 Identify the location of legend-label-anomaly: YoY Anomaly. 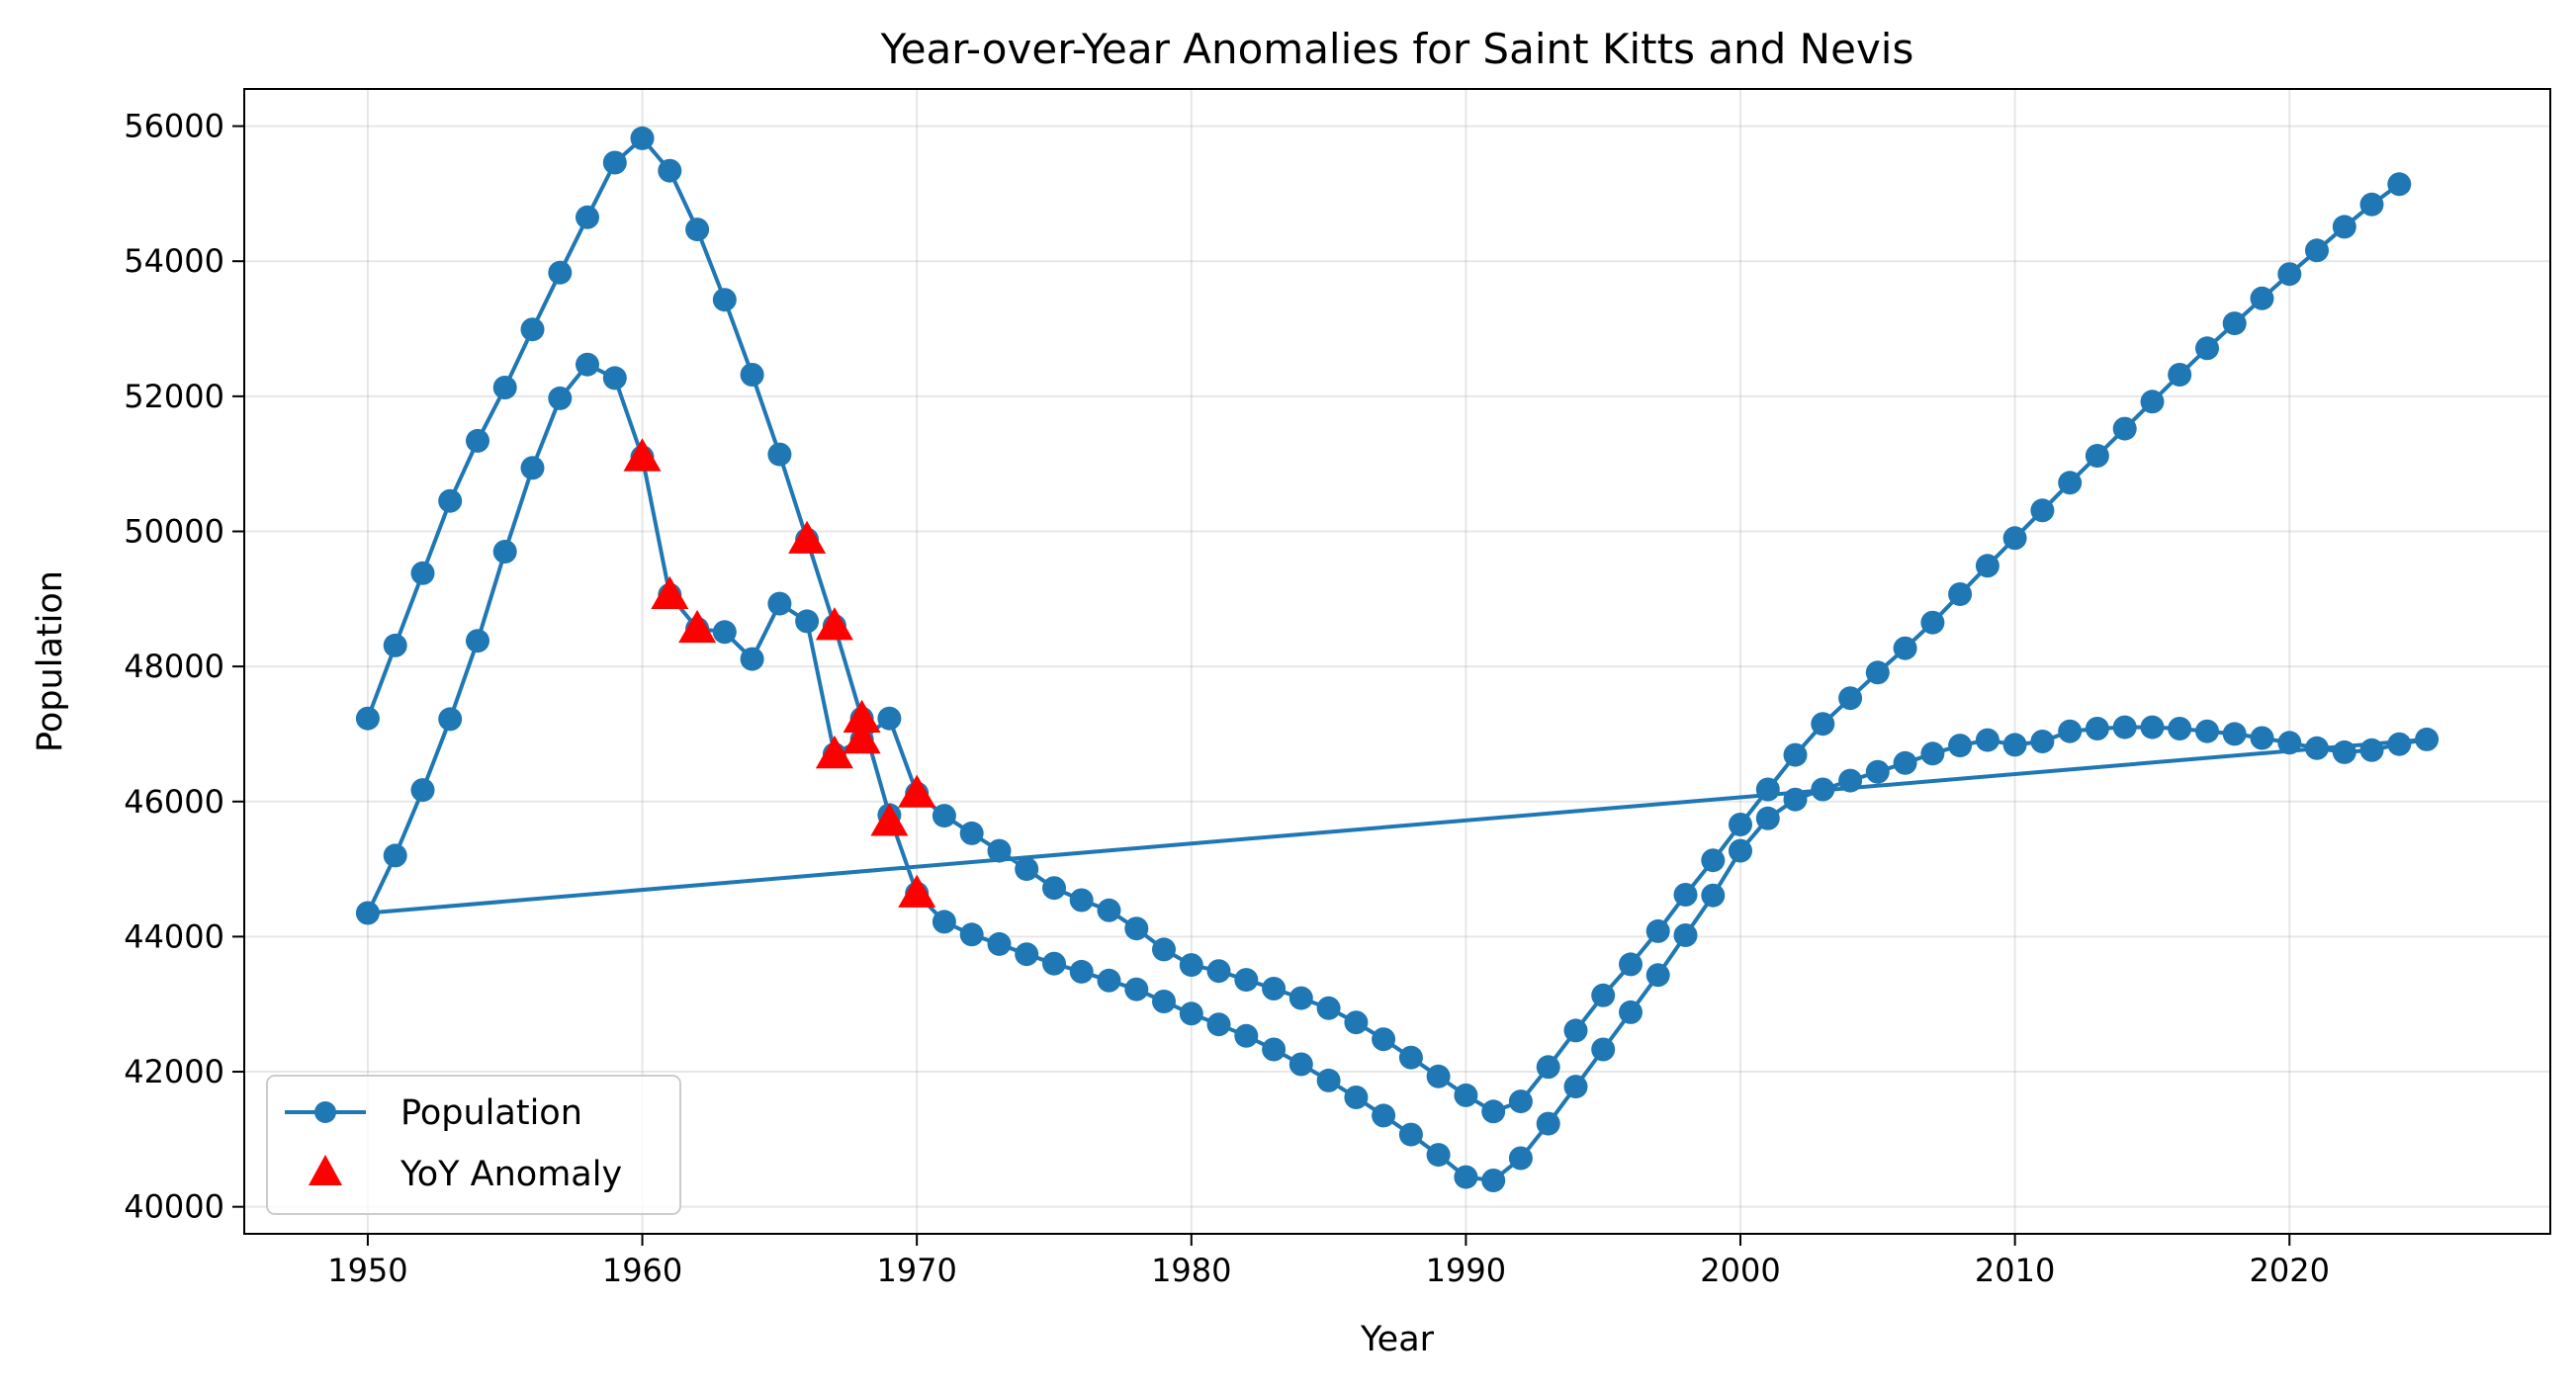
(511, 1174).